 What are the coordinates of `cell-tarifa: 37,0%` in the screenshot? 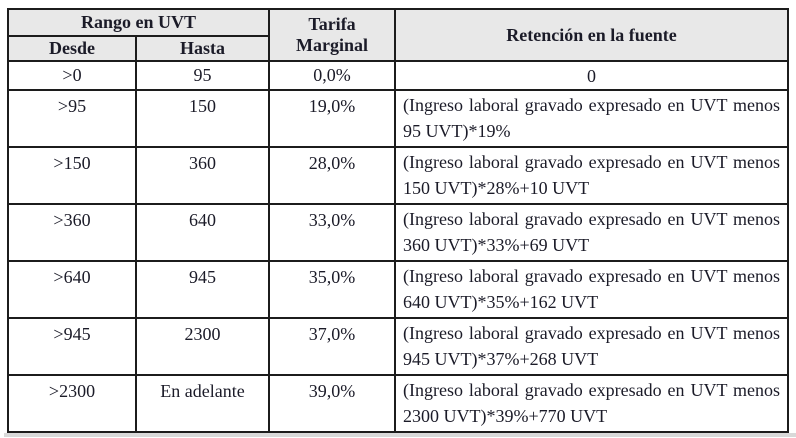 It's located at (332, 346).